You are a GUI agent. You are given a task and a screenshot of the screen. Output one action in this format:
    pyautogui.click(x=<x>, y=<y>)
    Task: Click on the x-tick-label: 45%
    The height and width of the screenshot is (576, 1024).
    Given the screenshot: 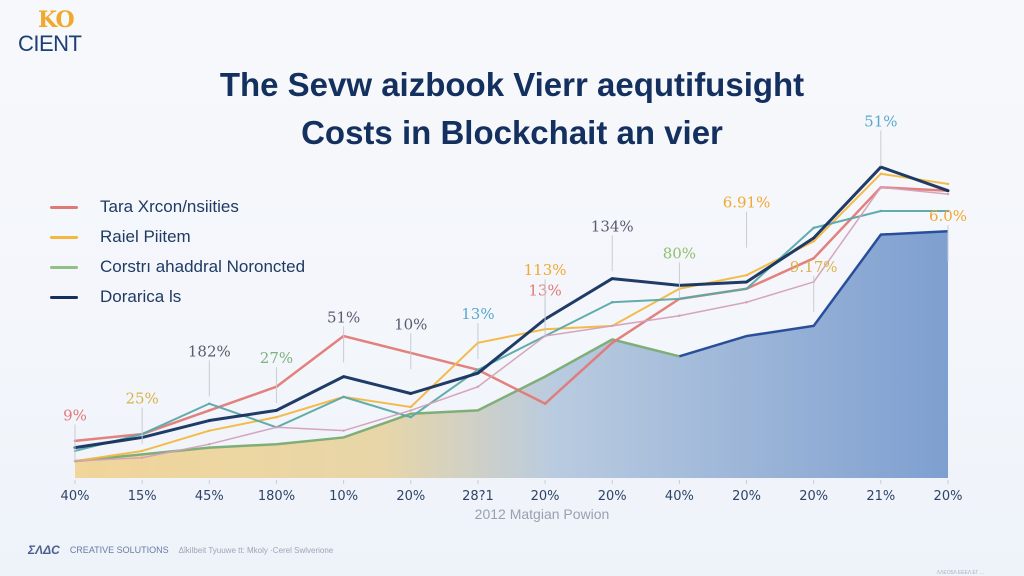 What is the action you would take?
    pyautogui.click(x=209, y=496)
    